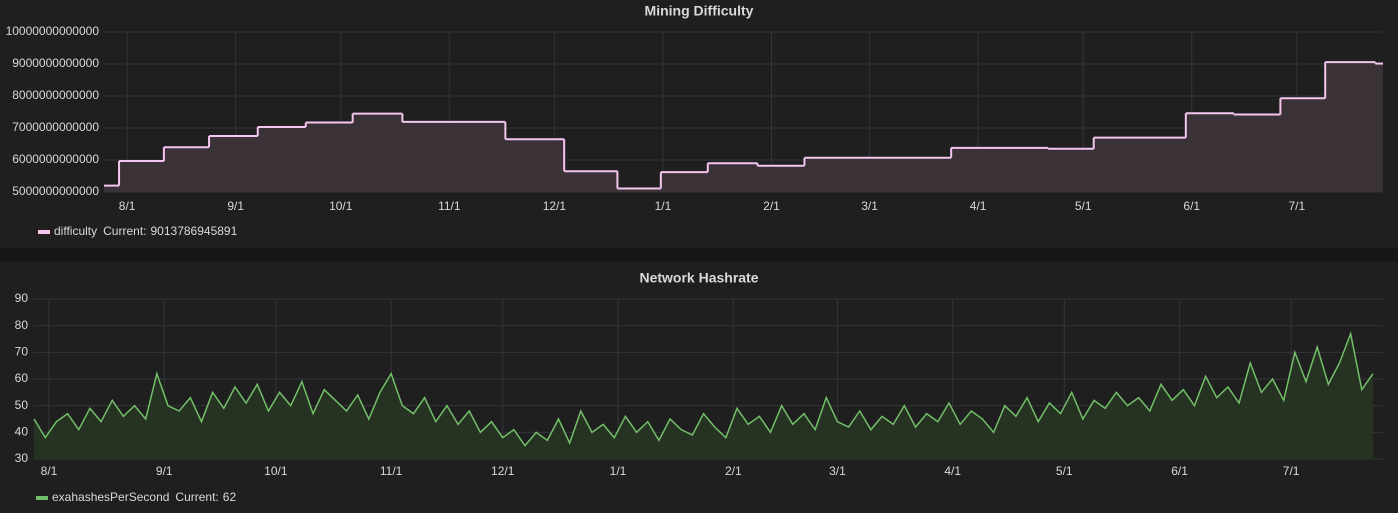 This screenshot has width=1398, height=513. Describe the element at coordinates (55, 63) in the screenshot. I see `y-tick-label: 9000000000000` at that location.